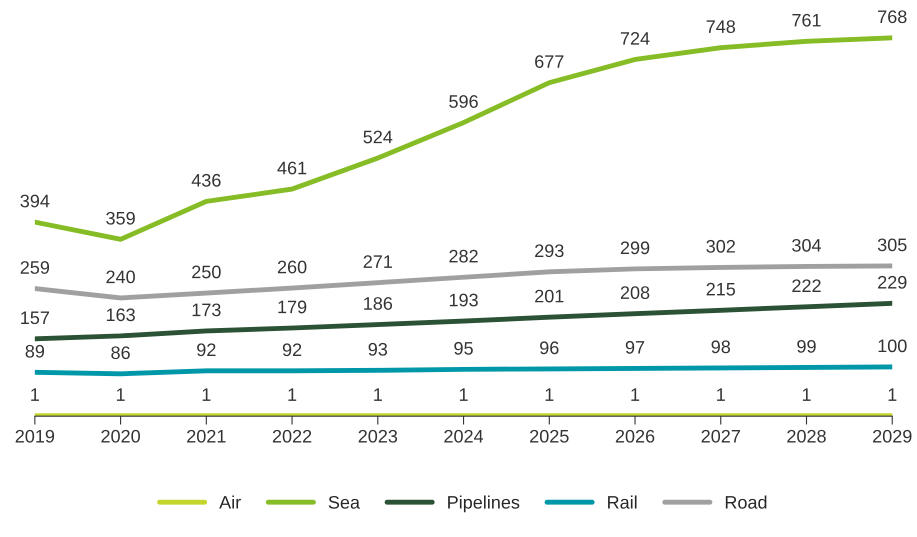  What do you see at coordinates (806, 285) in the screenshot?
I see `data-label: 222` at bounding box center [806, 285].